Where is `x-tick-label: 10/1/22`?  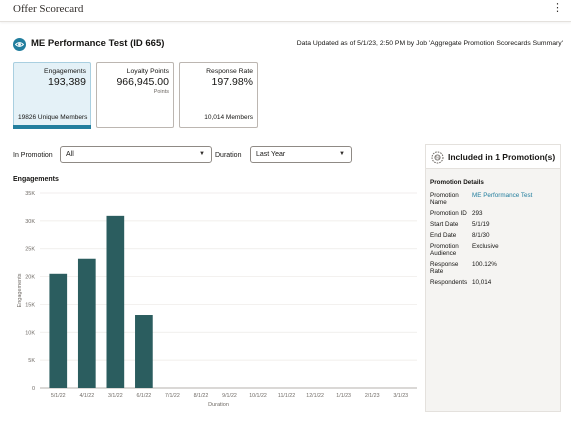
x-tick-label: 10/1/22 is located at coordinates (258, 396).